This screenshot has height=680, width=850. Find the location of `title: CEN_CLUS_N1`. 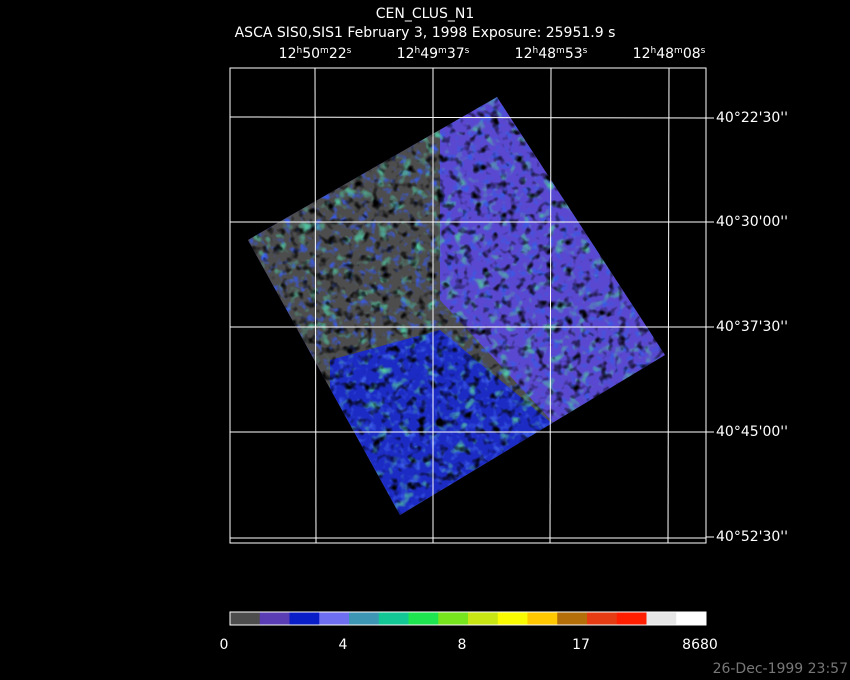

title: CEN_CLUS_N1 is located at coordinates (425, 14).